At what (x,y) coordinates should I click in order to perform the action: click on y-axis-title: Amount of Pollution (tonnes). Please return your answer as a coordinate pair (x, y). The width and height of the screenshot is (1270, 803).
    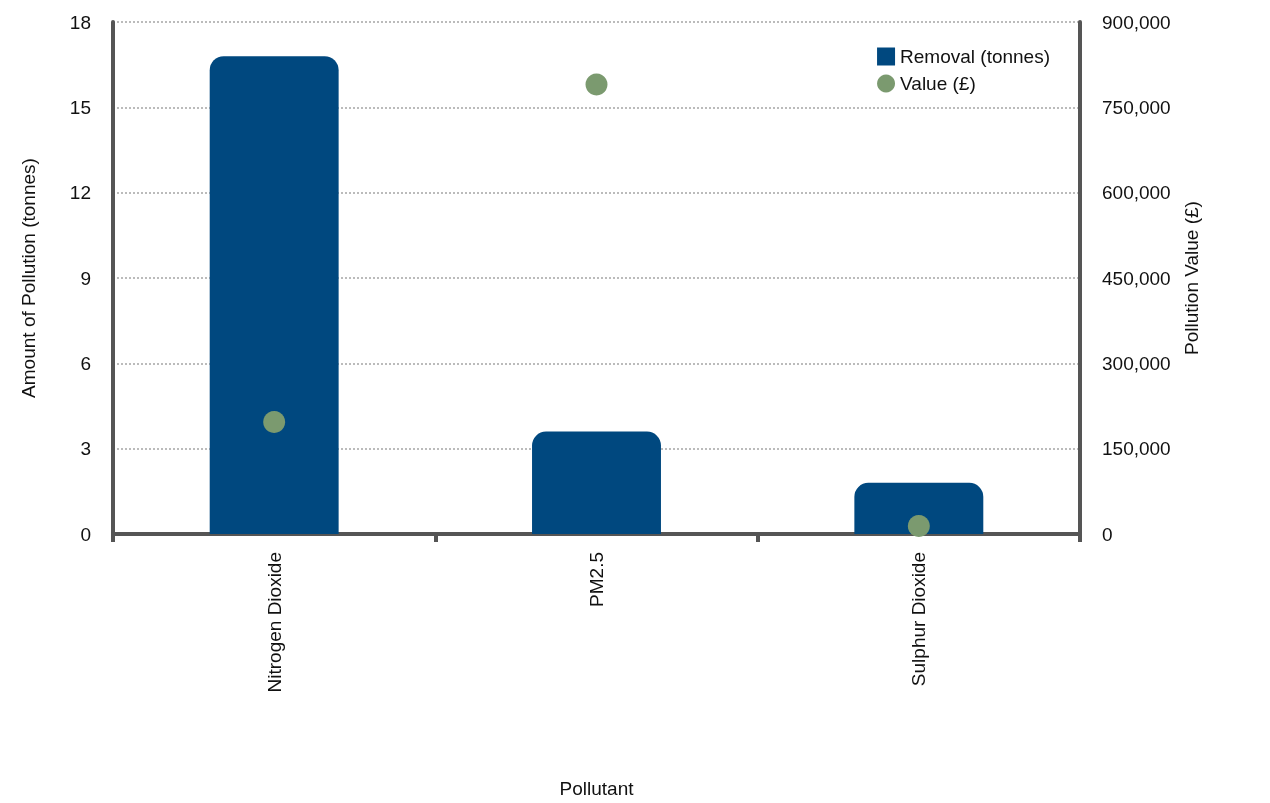
    Looking at the image, I should click on (28, 278).